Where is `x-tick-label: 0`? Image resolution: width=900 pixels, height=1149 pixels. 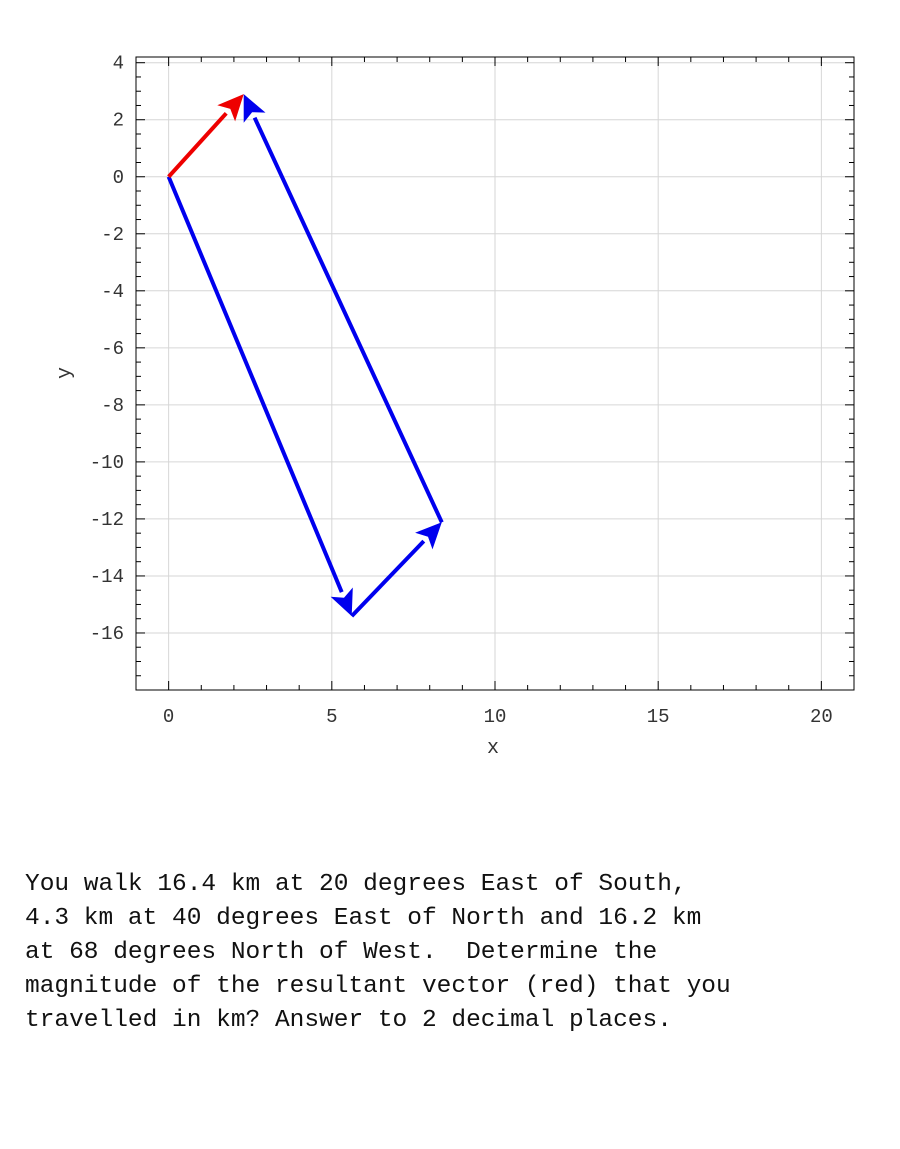 x-tick-label: 0 is located at coordinates (168, 717).